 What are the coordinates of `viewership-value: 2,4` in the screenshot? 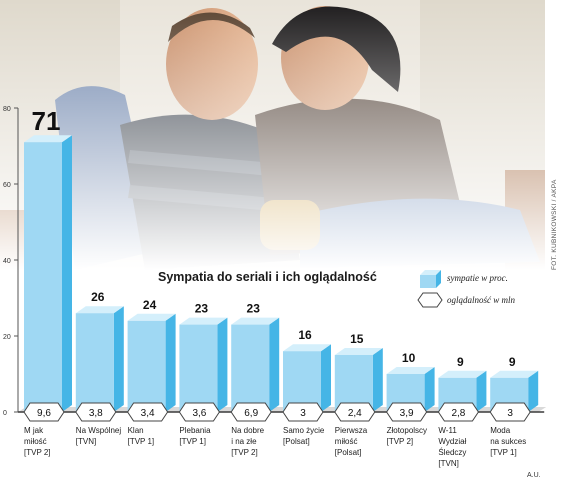 It's located at (355, 413).